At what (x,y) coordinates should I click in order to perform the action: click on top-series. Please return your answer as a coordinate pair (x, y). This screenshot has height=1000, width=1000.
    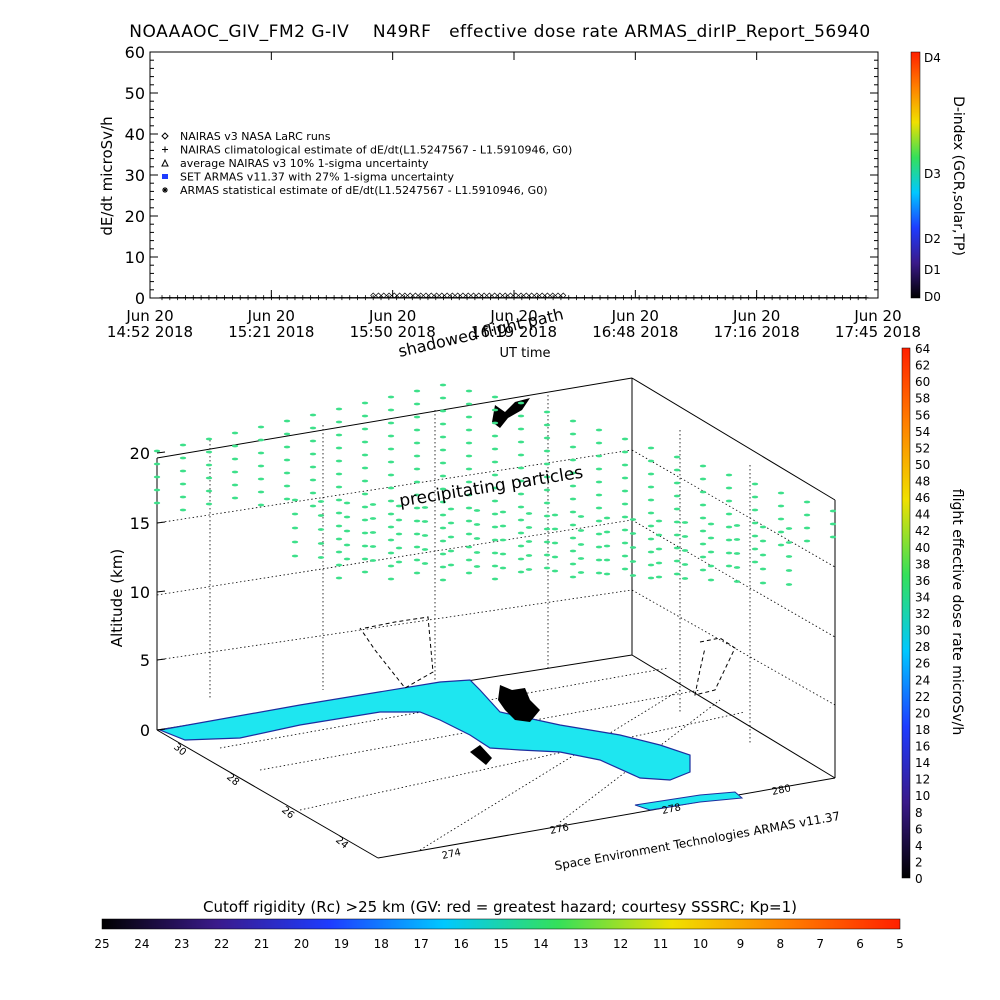
    Looking at the image, I should click on (514, 296).